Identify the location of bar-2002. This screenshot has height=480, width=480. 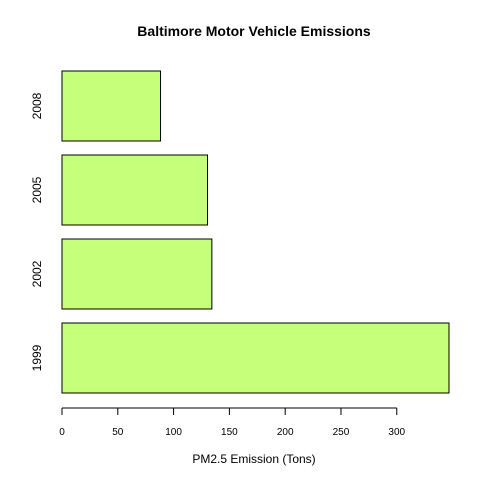
(137, 274).